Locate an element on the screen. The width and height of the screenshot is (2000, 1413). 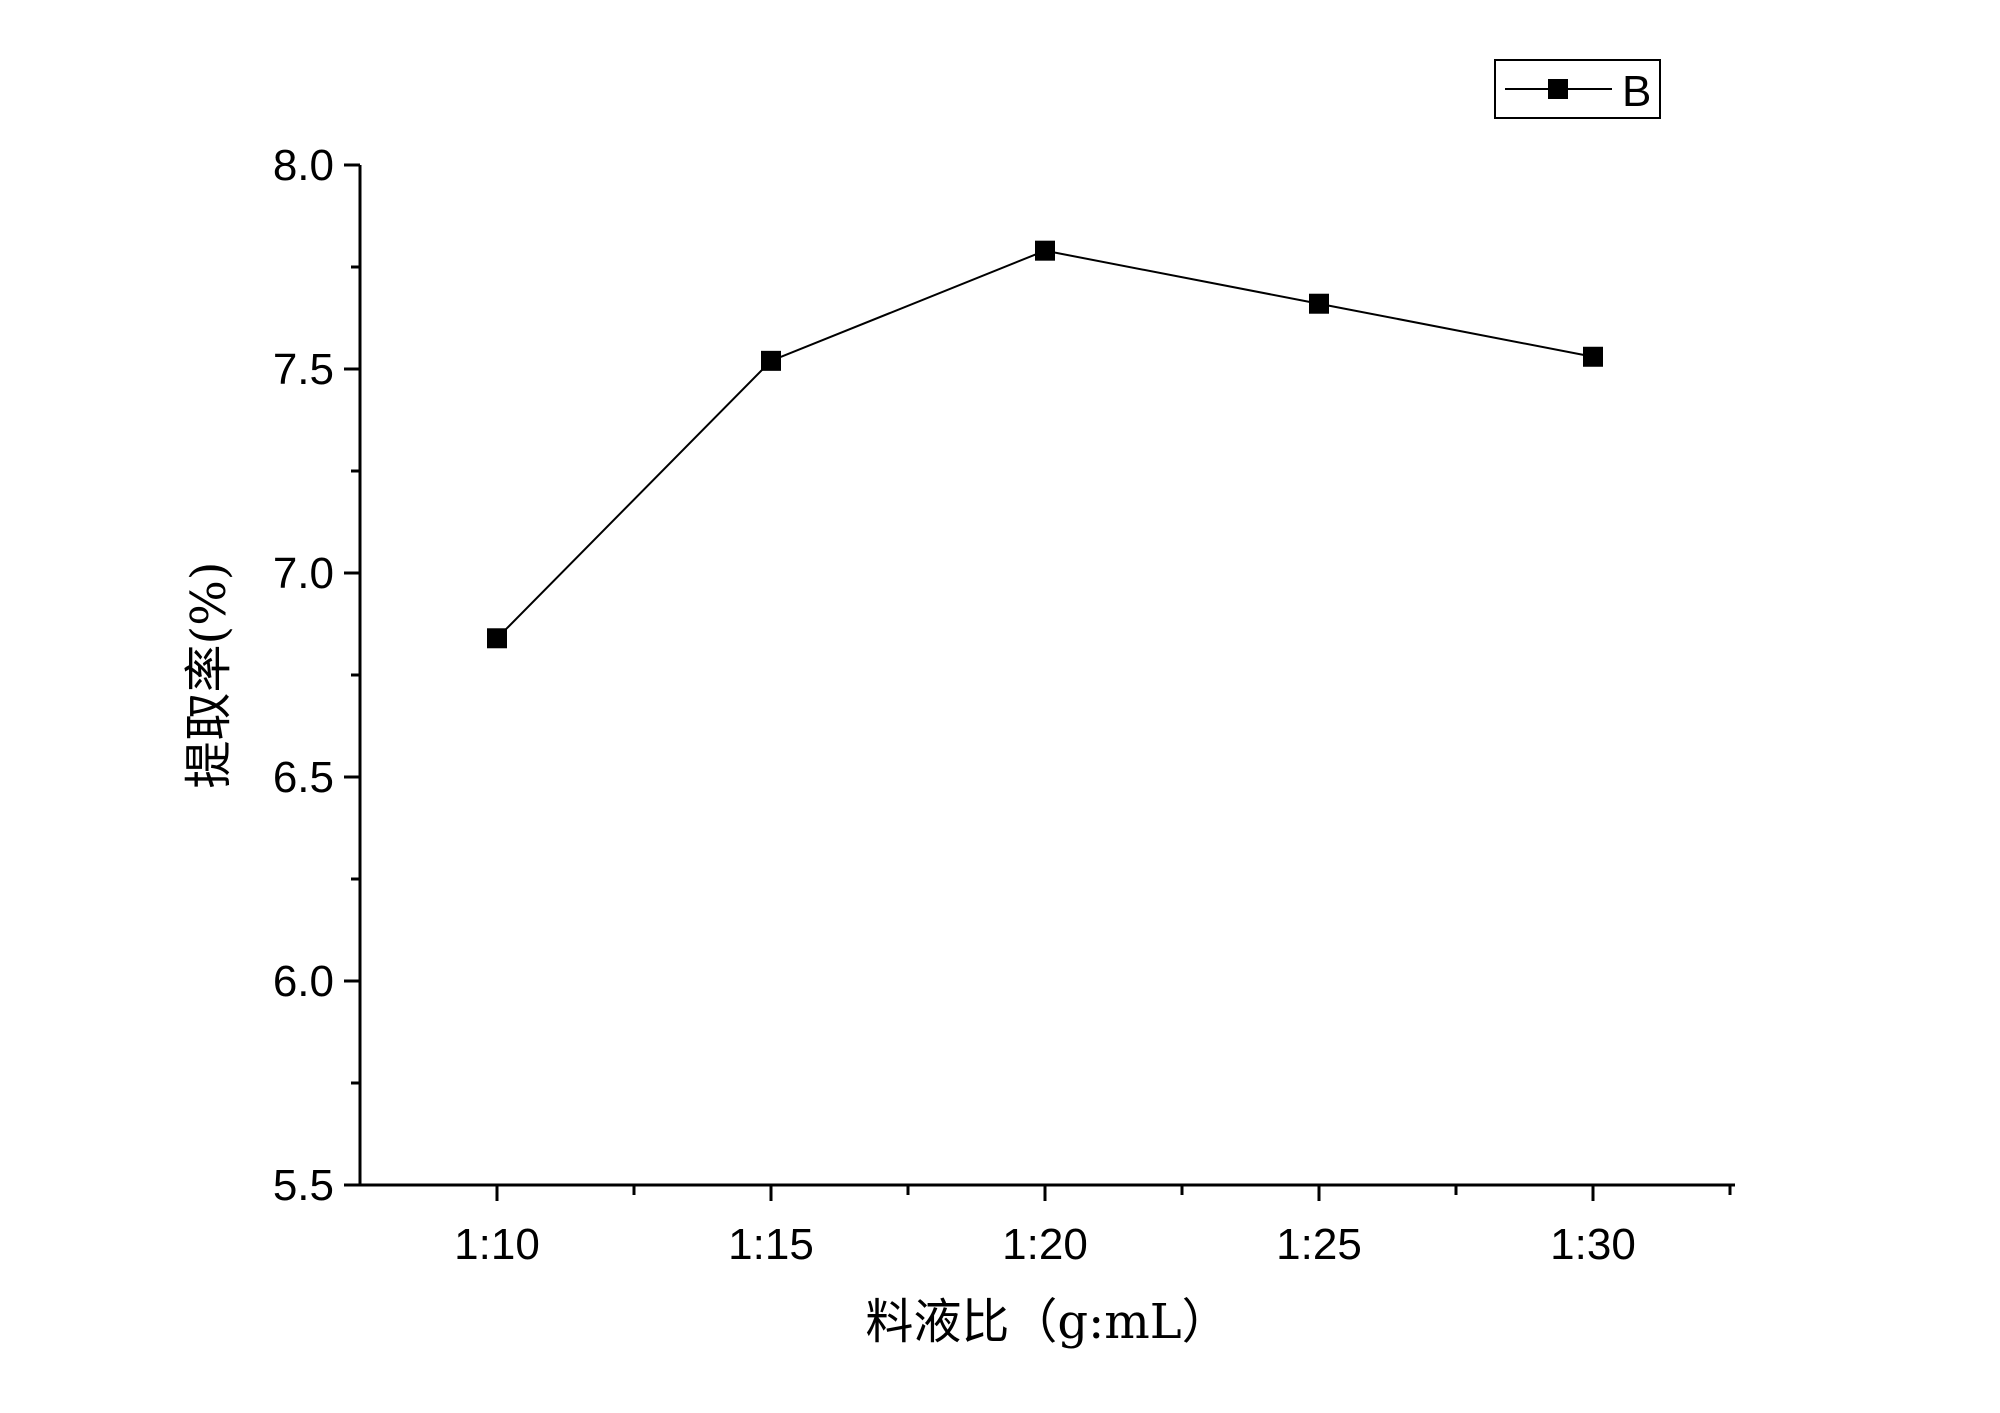
x-tick-label: 1:10 is located at coordinates (497, 1244).